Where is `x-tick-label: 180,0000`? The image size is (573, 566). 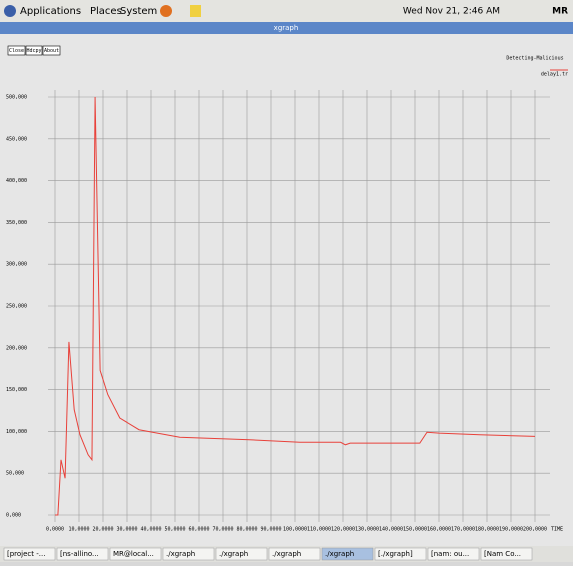 x-tick-label: 180,0000 is located at coordinates (487, 530).